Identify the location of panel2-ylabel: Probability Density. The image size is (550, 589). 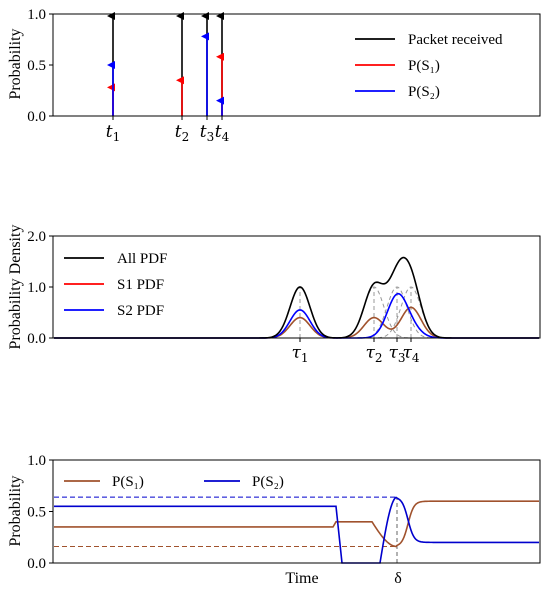
(15, 287).